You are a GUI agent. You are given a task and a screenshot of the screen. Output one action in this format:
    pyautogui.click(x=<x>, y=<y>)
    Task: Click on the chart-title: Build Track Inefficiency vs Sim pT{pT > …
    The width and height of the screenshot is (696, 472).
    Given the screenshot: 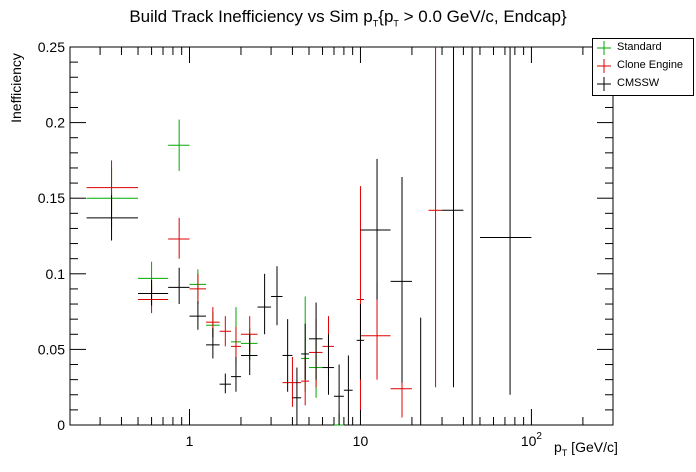 What is the action you would take?
    pyautogui.click(x=348, y=18)
    